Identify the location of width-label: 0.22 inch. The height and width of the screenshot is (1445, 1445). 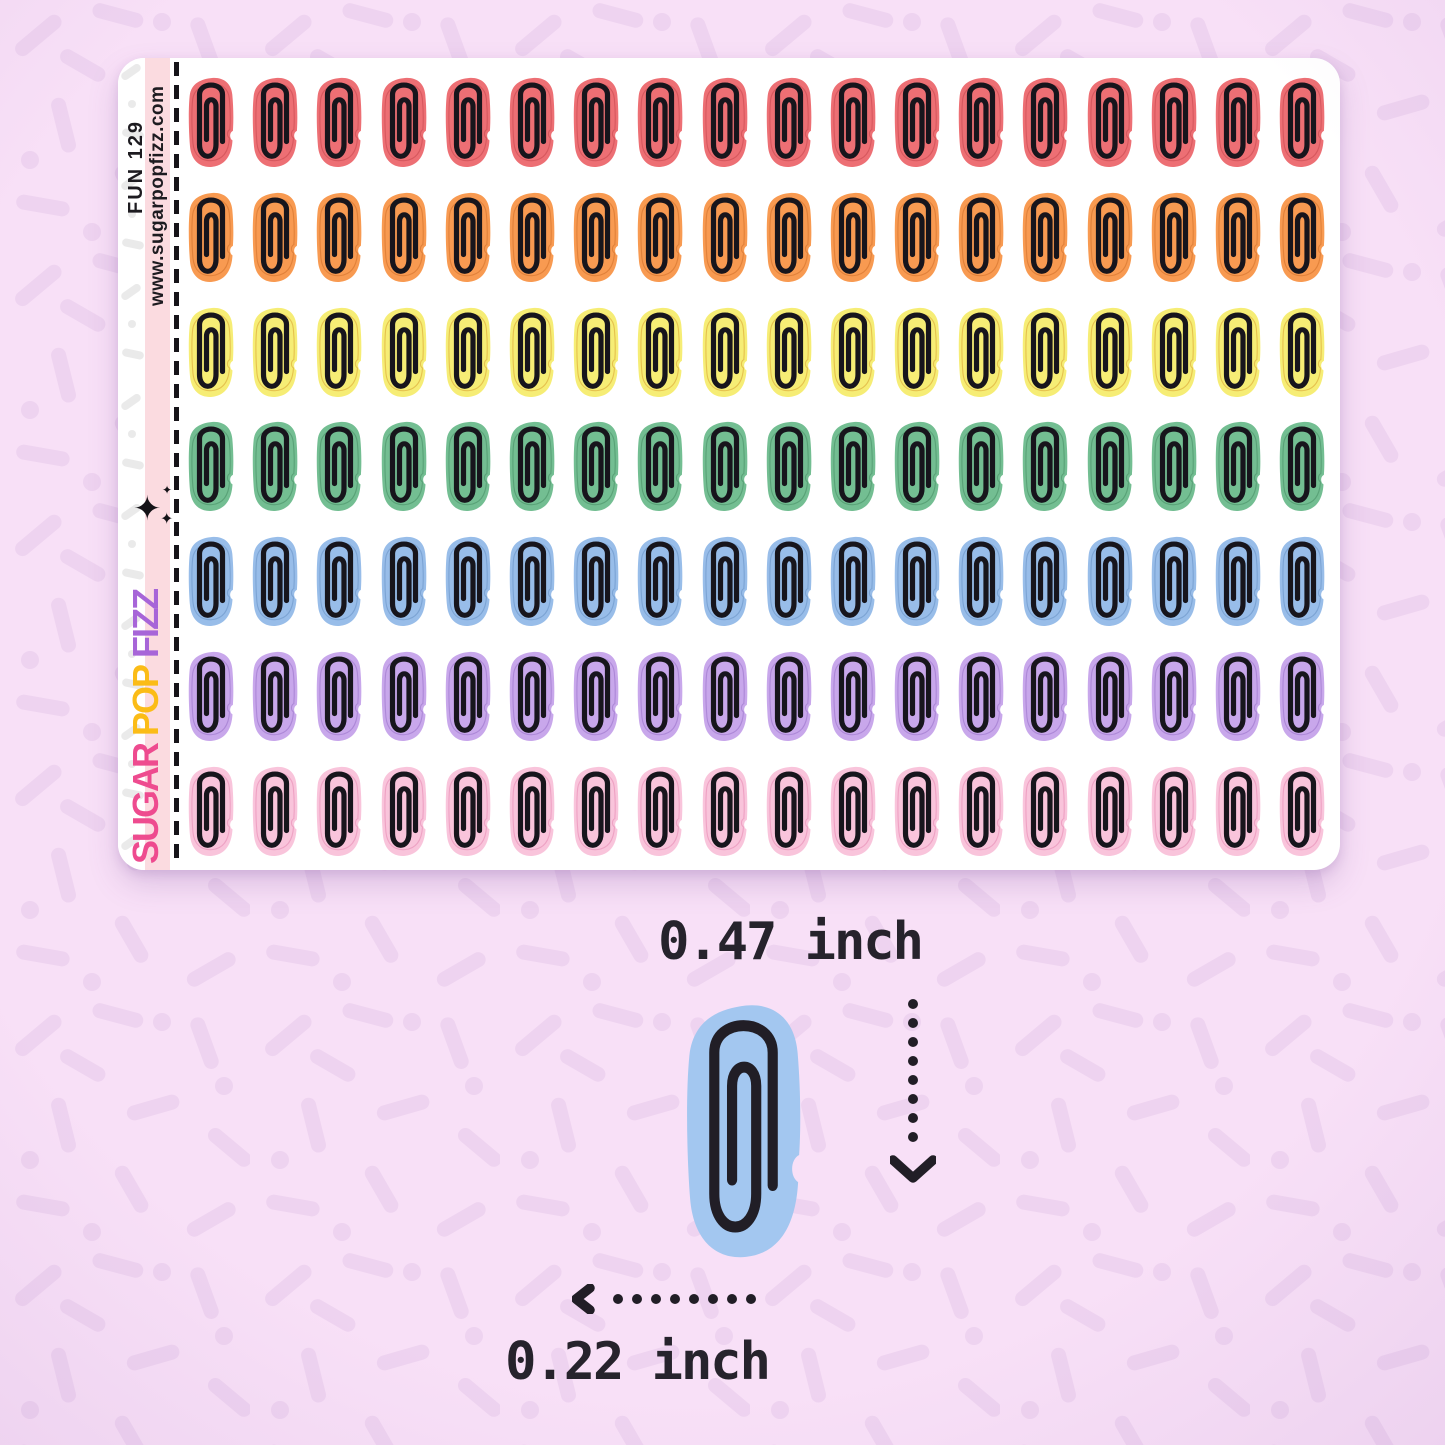
(638, 1362).